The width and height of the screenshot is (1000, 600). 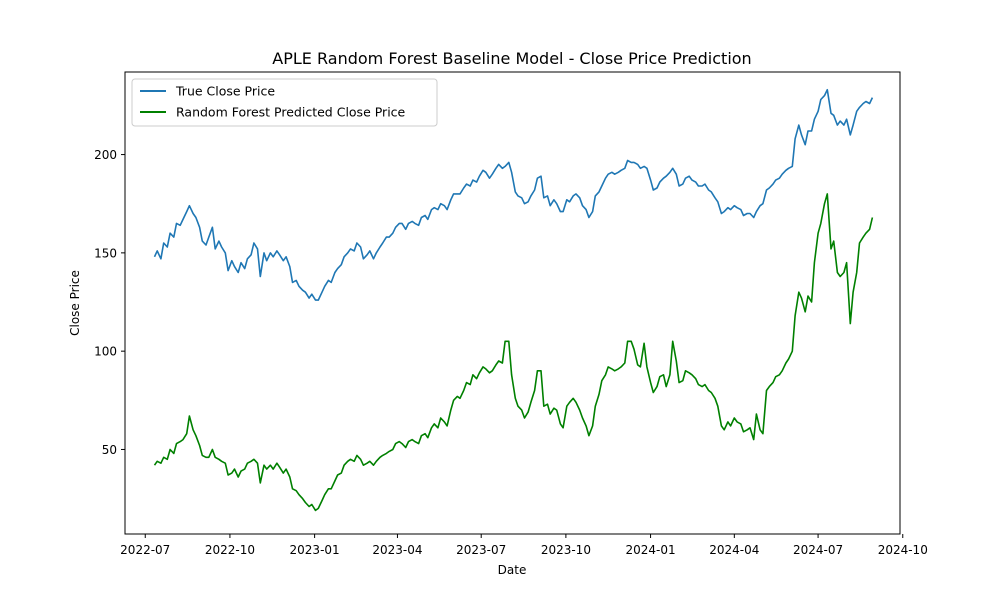 I want to click on legend-box, so click(x=284, y=102).